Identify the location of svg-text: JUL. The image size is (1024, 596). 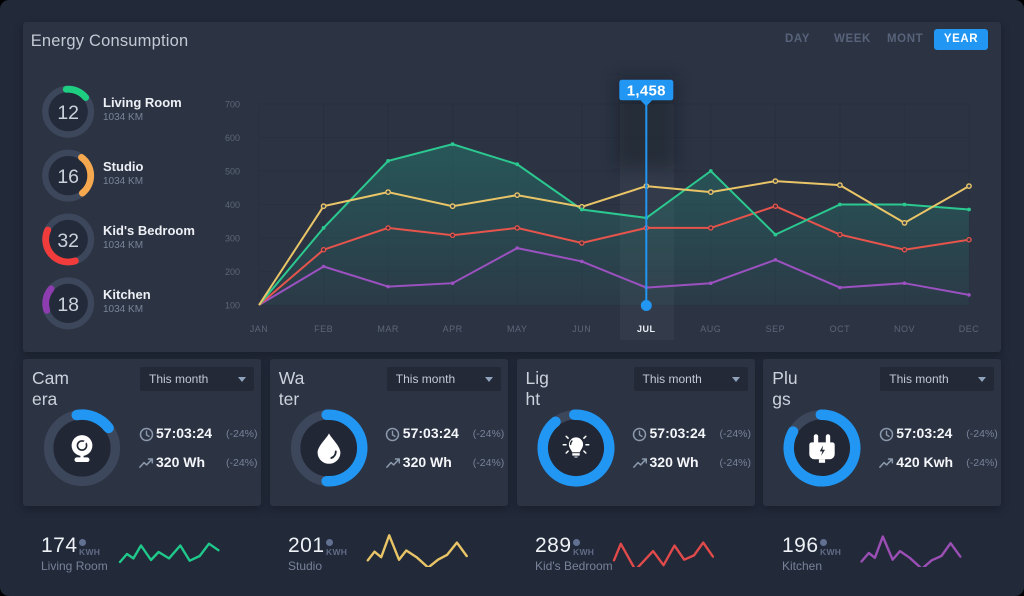
(646, 329).